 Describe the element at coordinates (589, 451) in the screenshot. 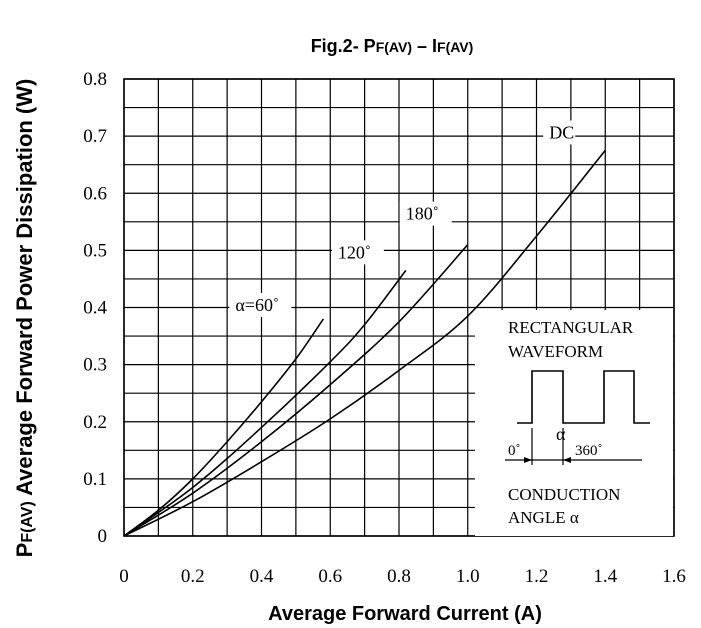

I see `inset-360-label: 360˚` at that location.